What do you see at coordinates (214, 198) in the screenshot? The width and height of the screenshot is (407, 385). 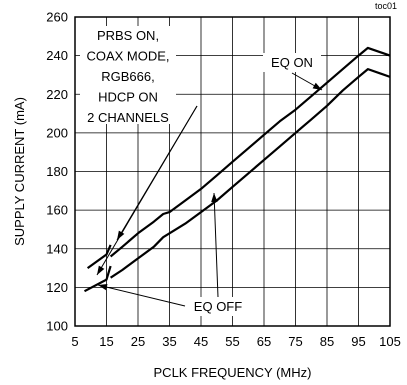 I see `eq-off-leader-arrowhead` at bounding box center [214, 198].